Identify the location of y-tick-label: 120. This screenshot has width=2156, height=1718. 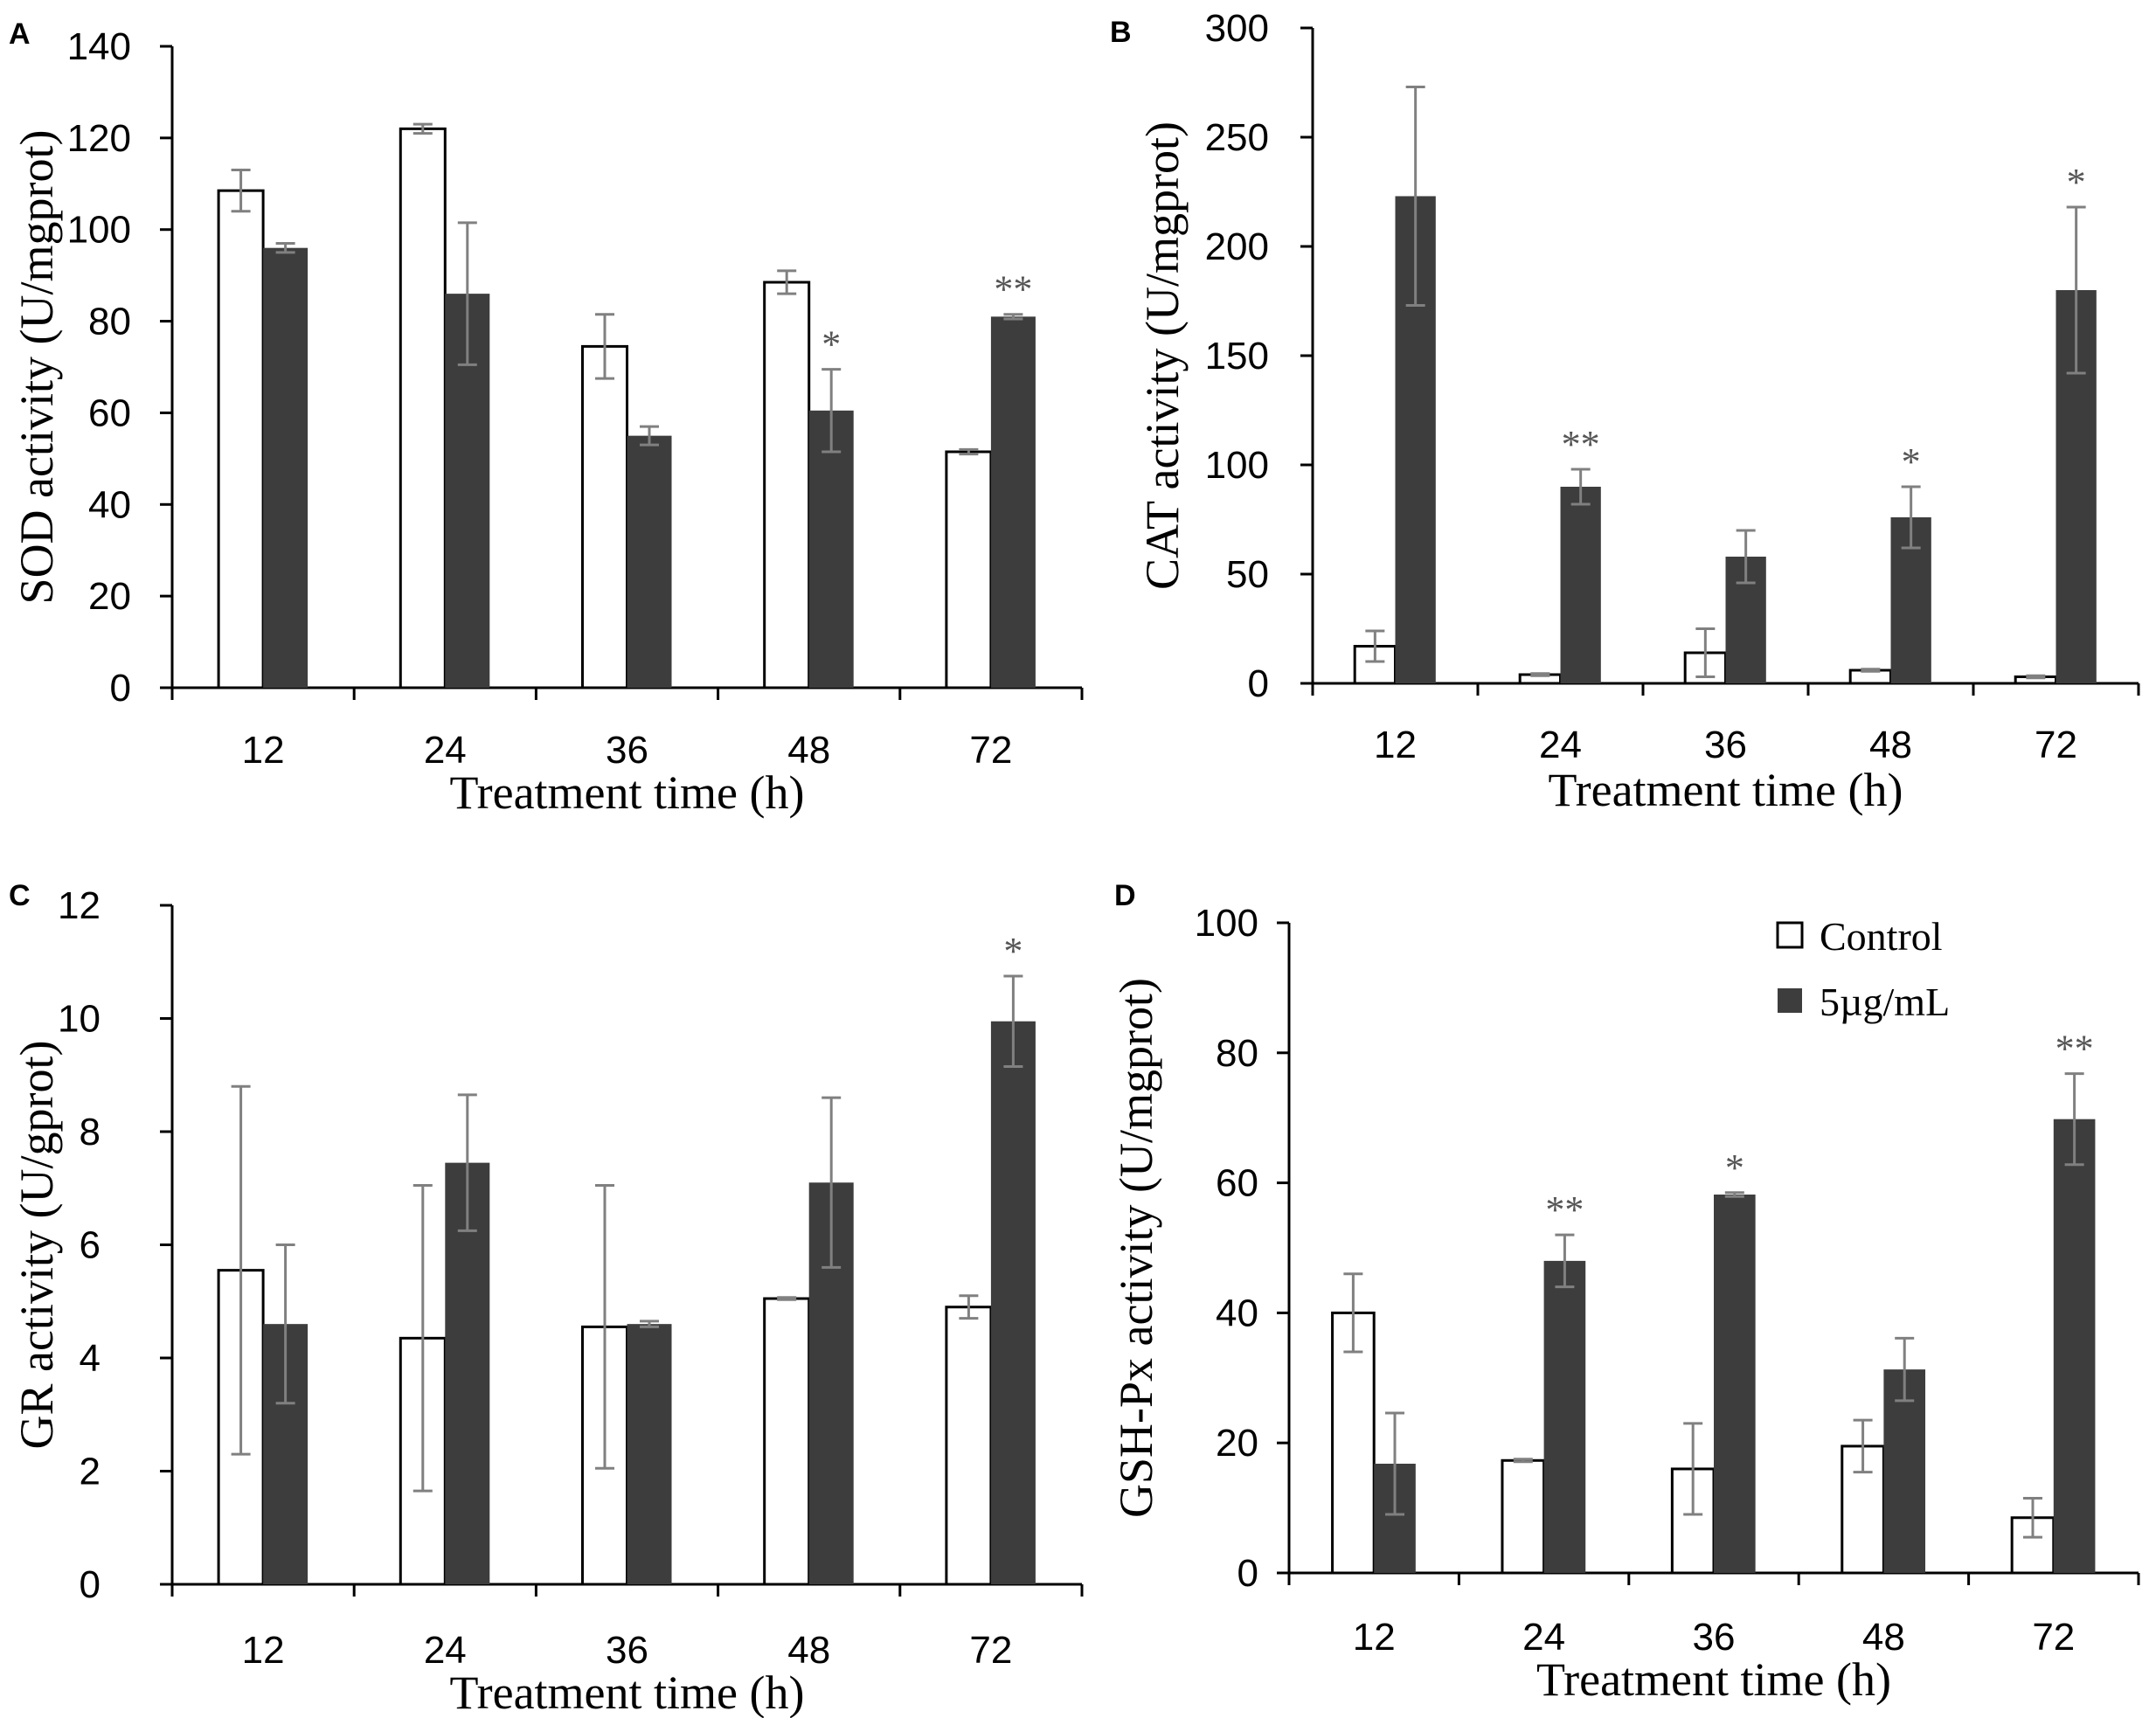
(99, 139).